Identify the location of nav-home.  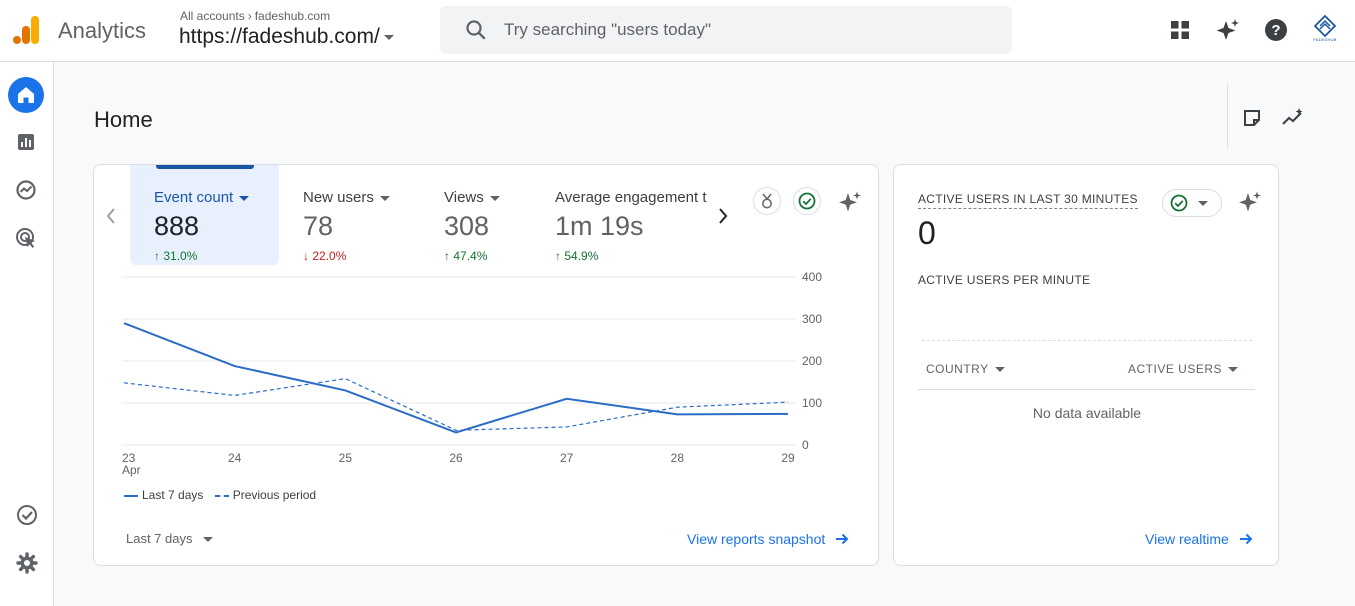
(26, 95).